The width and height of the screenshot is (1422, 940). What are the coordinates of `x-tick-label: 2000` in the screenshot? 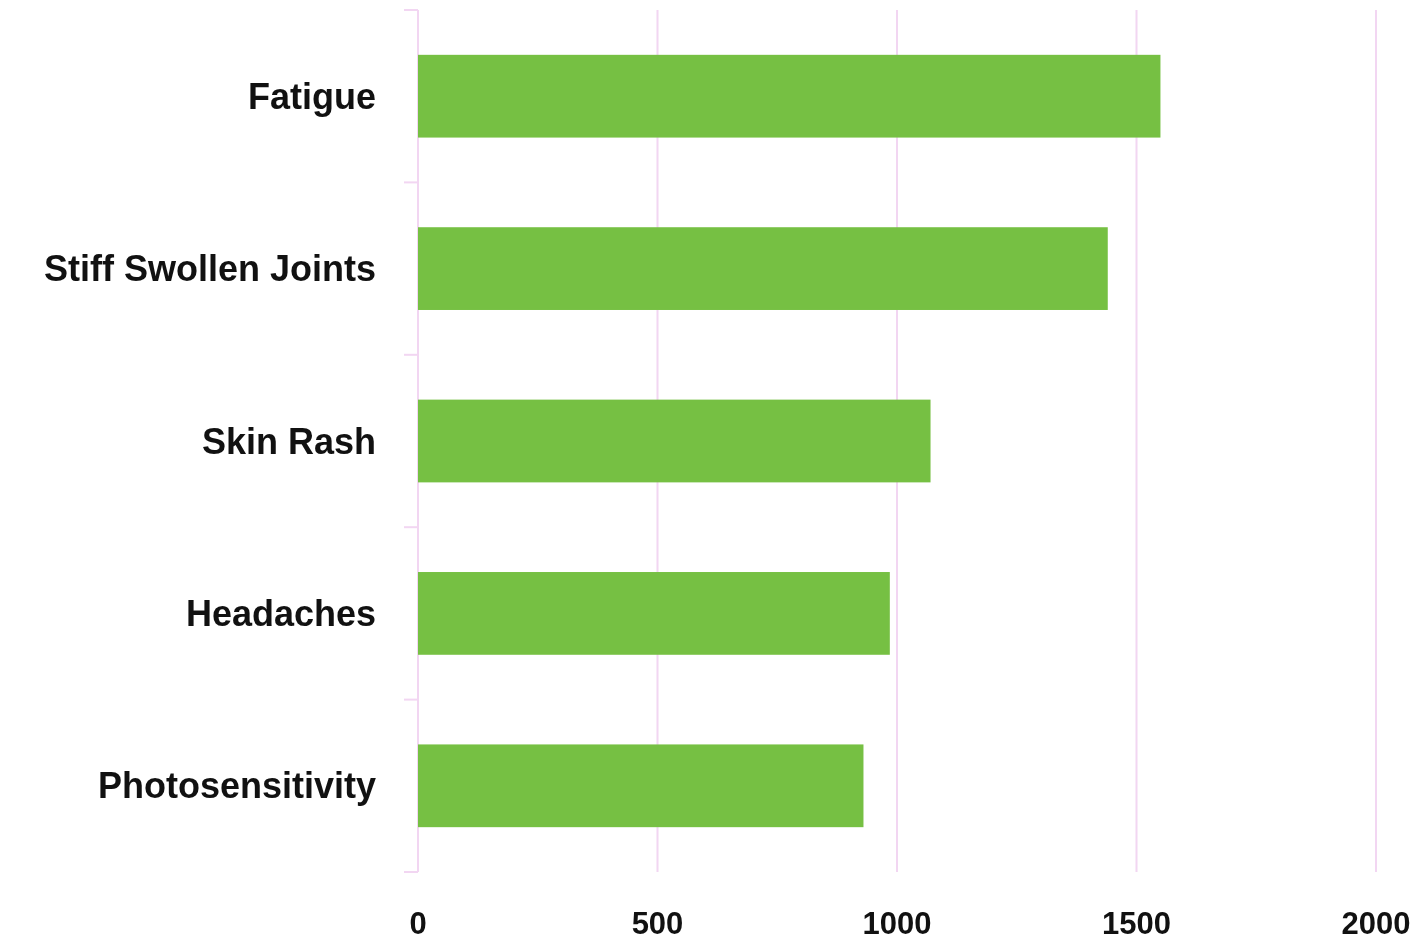 It's located at (1376, 923).